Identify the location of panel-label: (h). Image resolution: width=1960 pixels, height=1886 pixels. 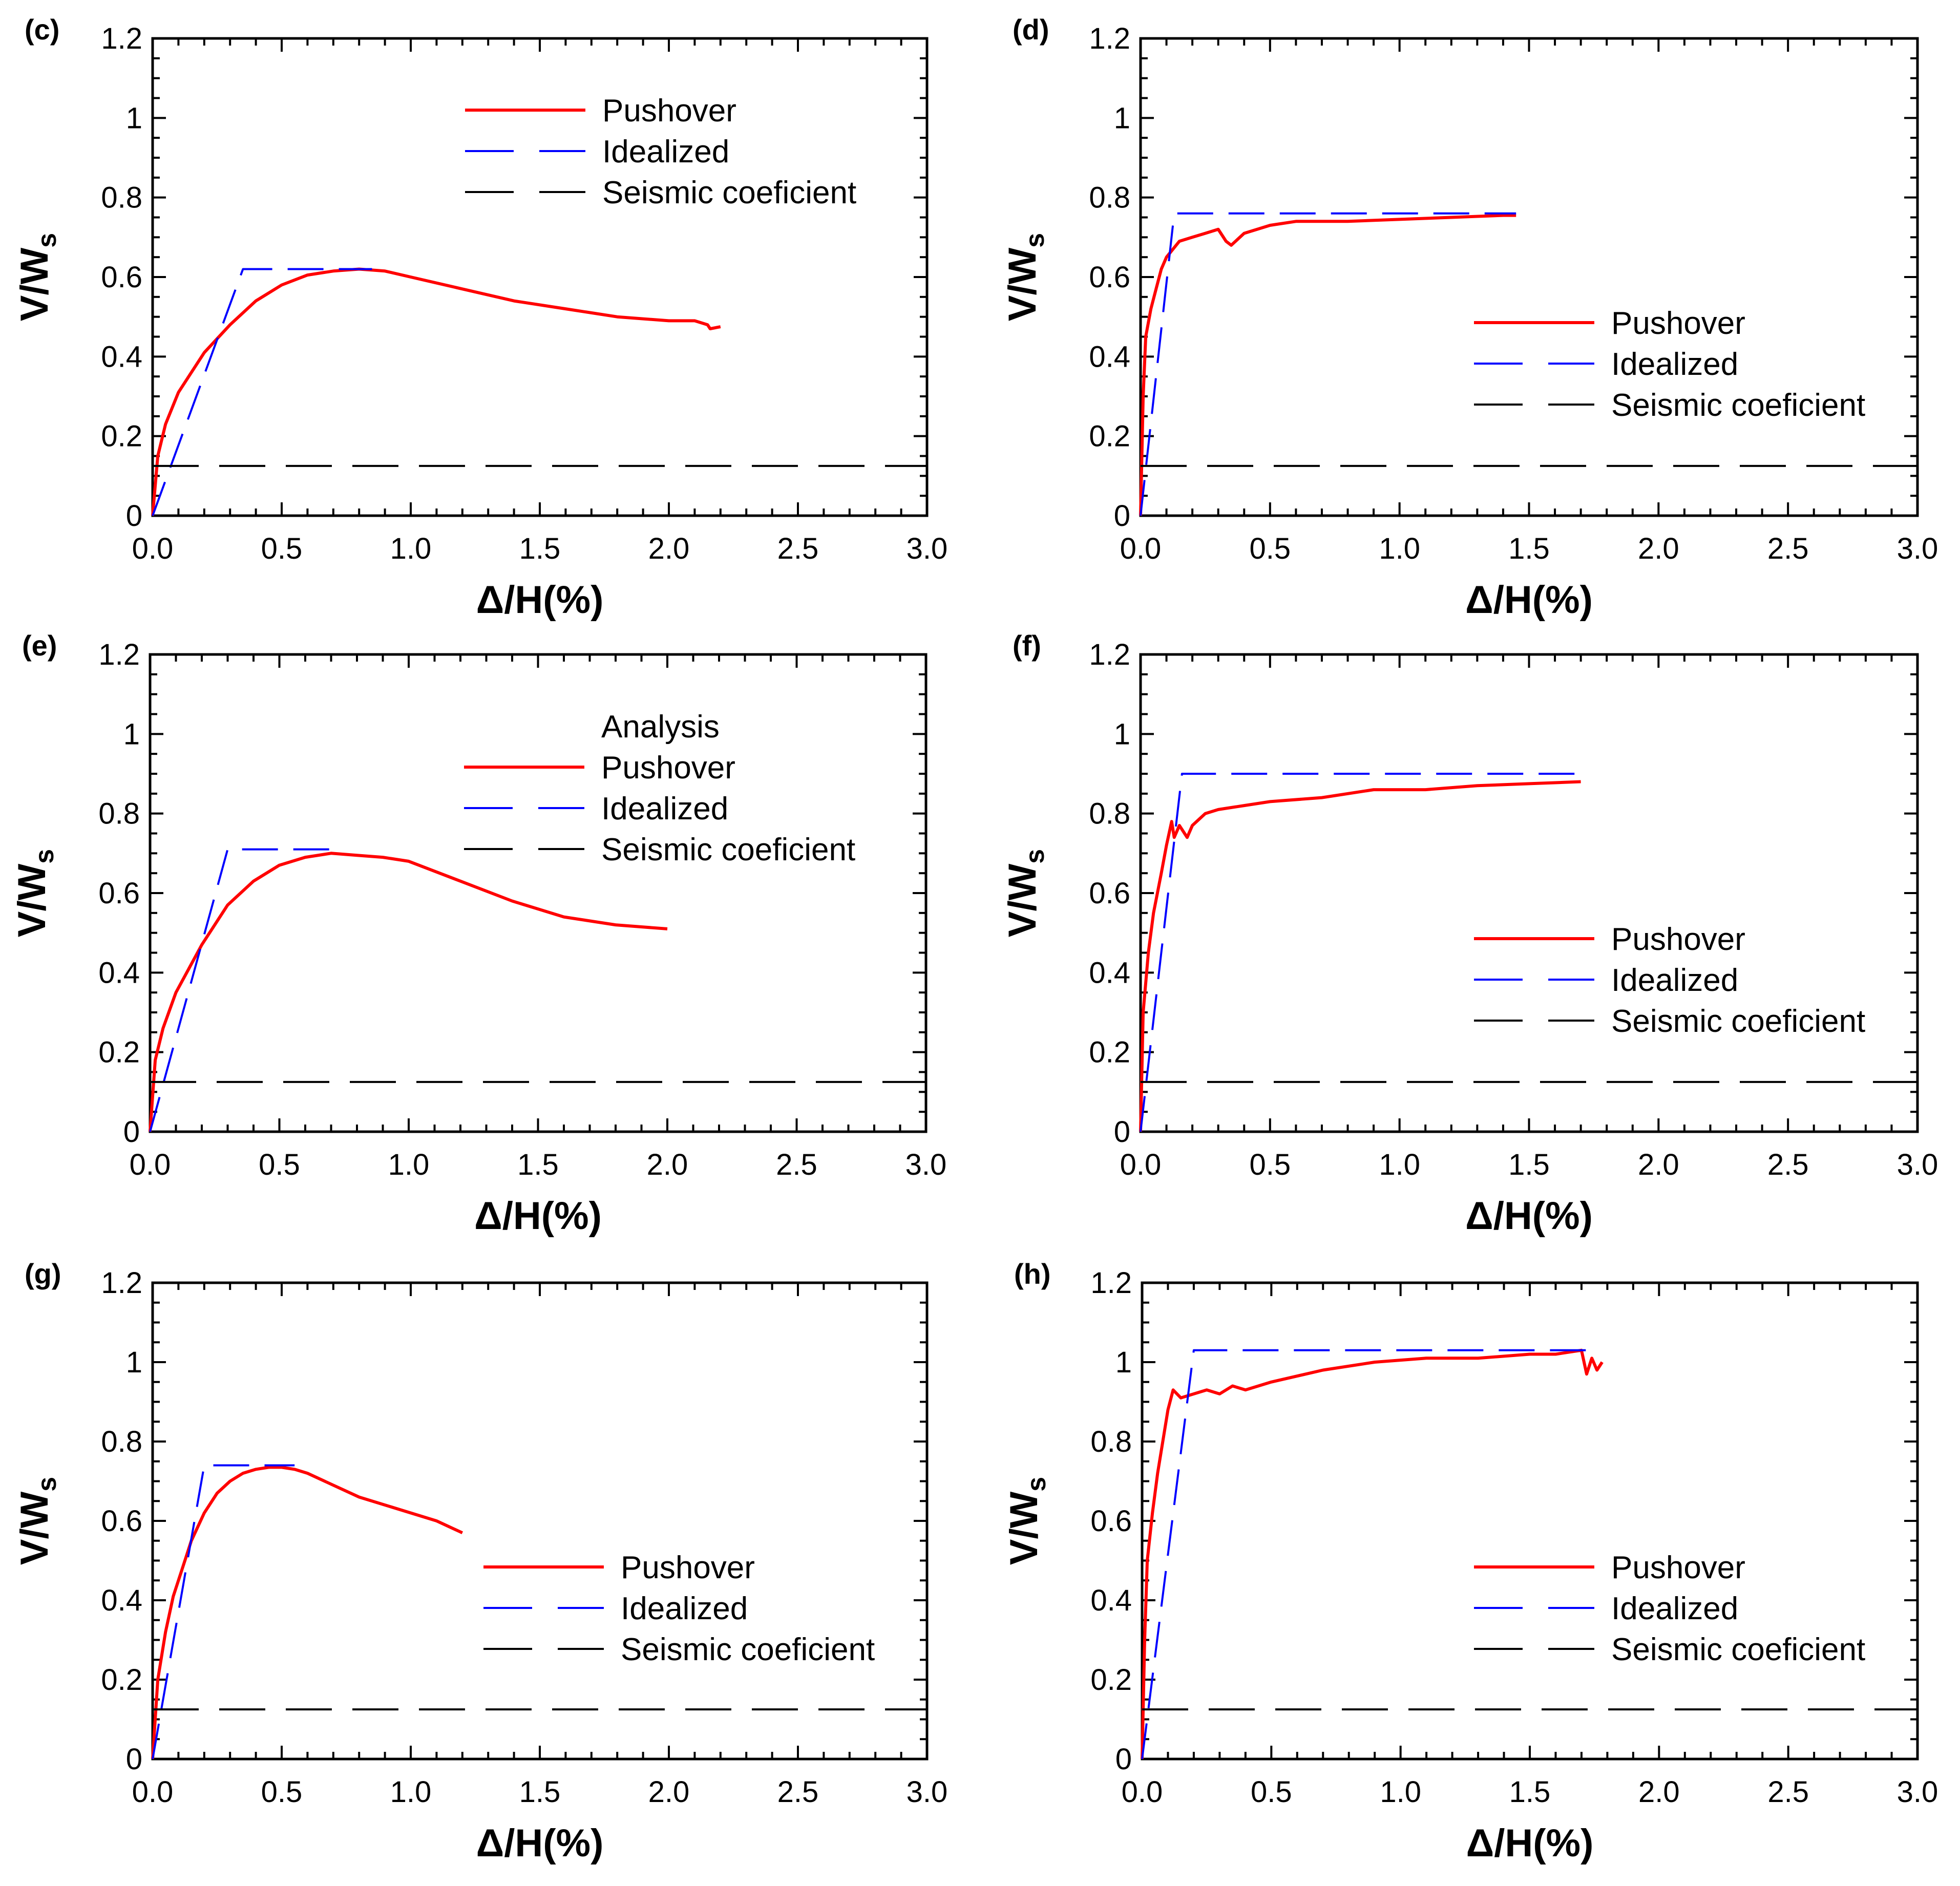
(1032, 1274).